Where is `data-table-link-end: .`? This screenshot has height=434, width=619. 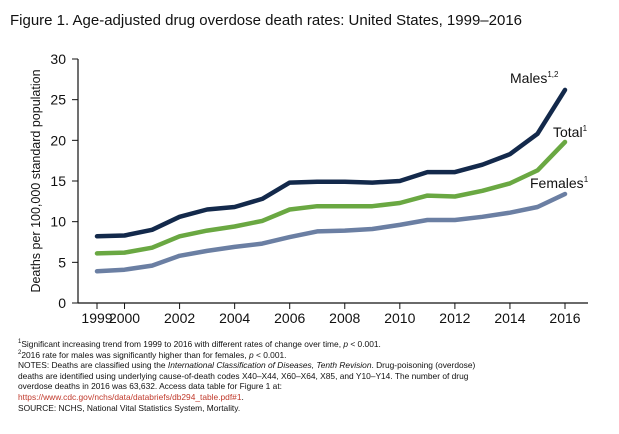
data-table-link-end: . is located at coordinates (242, 396).